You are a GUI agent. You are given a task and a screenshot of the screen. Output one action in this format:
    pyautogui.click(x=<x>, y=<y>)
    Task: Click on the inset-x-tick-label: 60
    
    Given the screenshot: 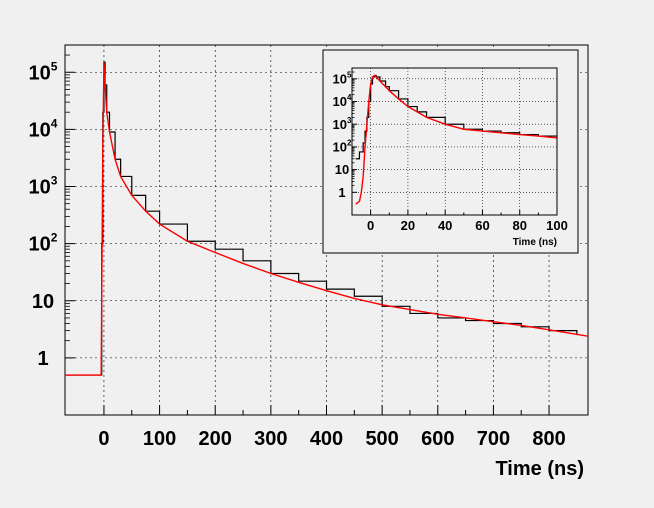 What is the action you would take?
    pyautogui.click(x=482, y=225)
    